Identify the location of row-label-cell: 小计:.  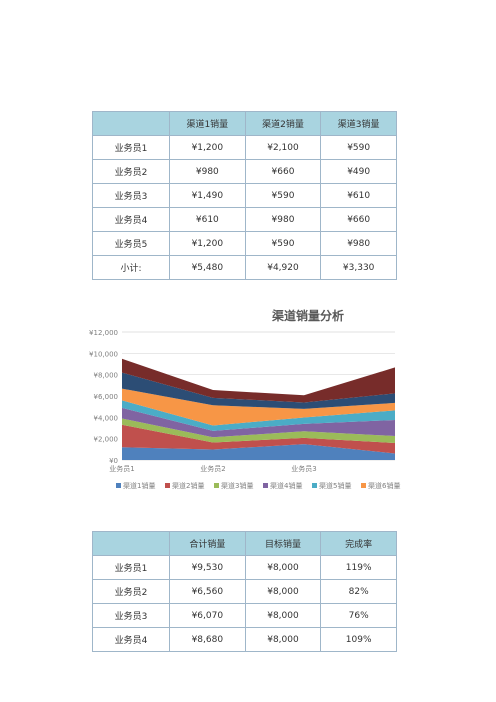
(131, 267).